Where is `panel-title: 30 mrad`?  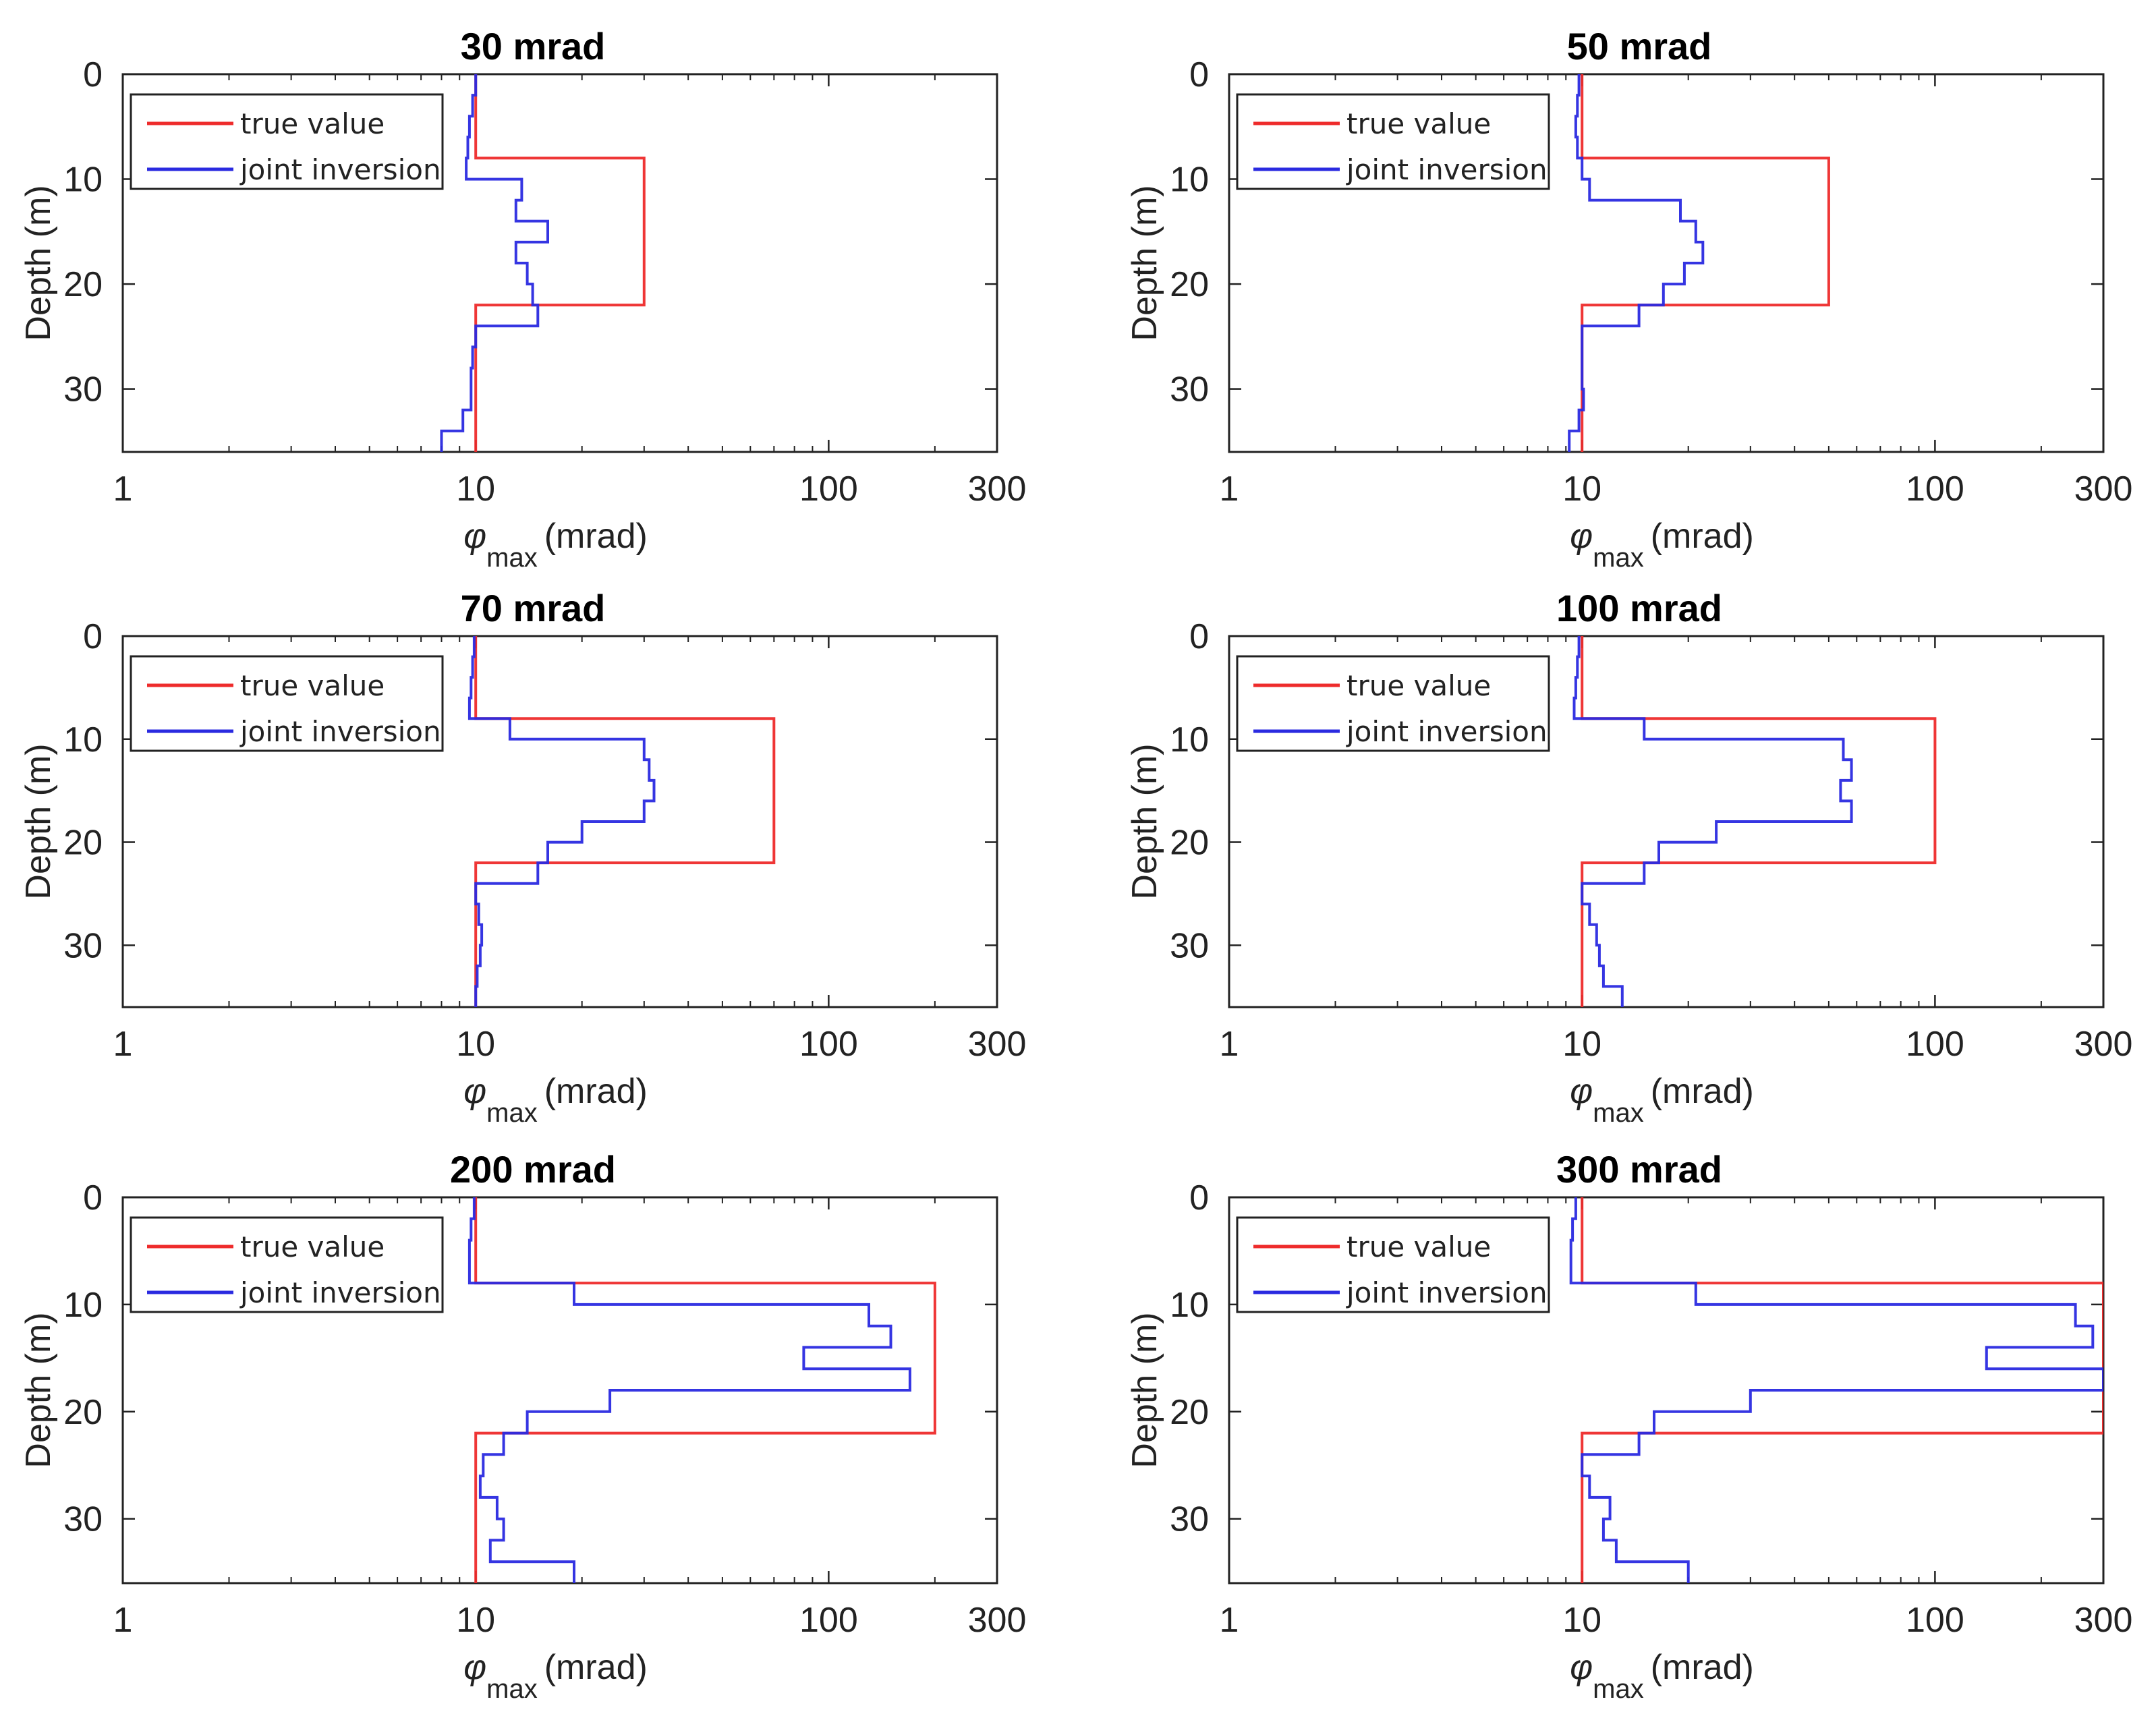 panel-title: 30 mrad is located at coordinates (533, 46).